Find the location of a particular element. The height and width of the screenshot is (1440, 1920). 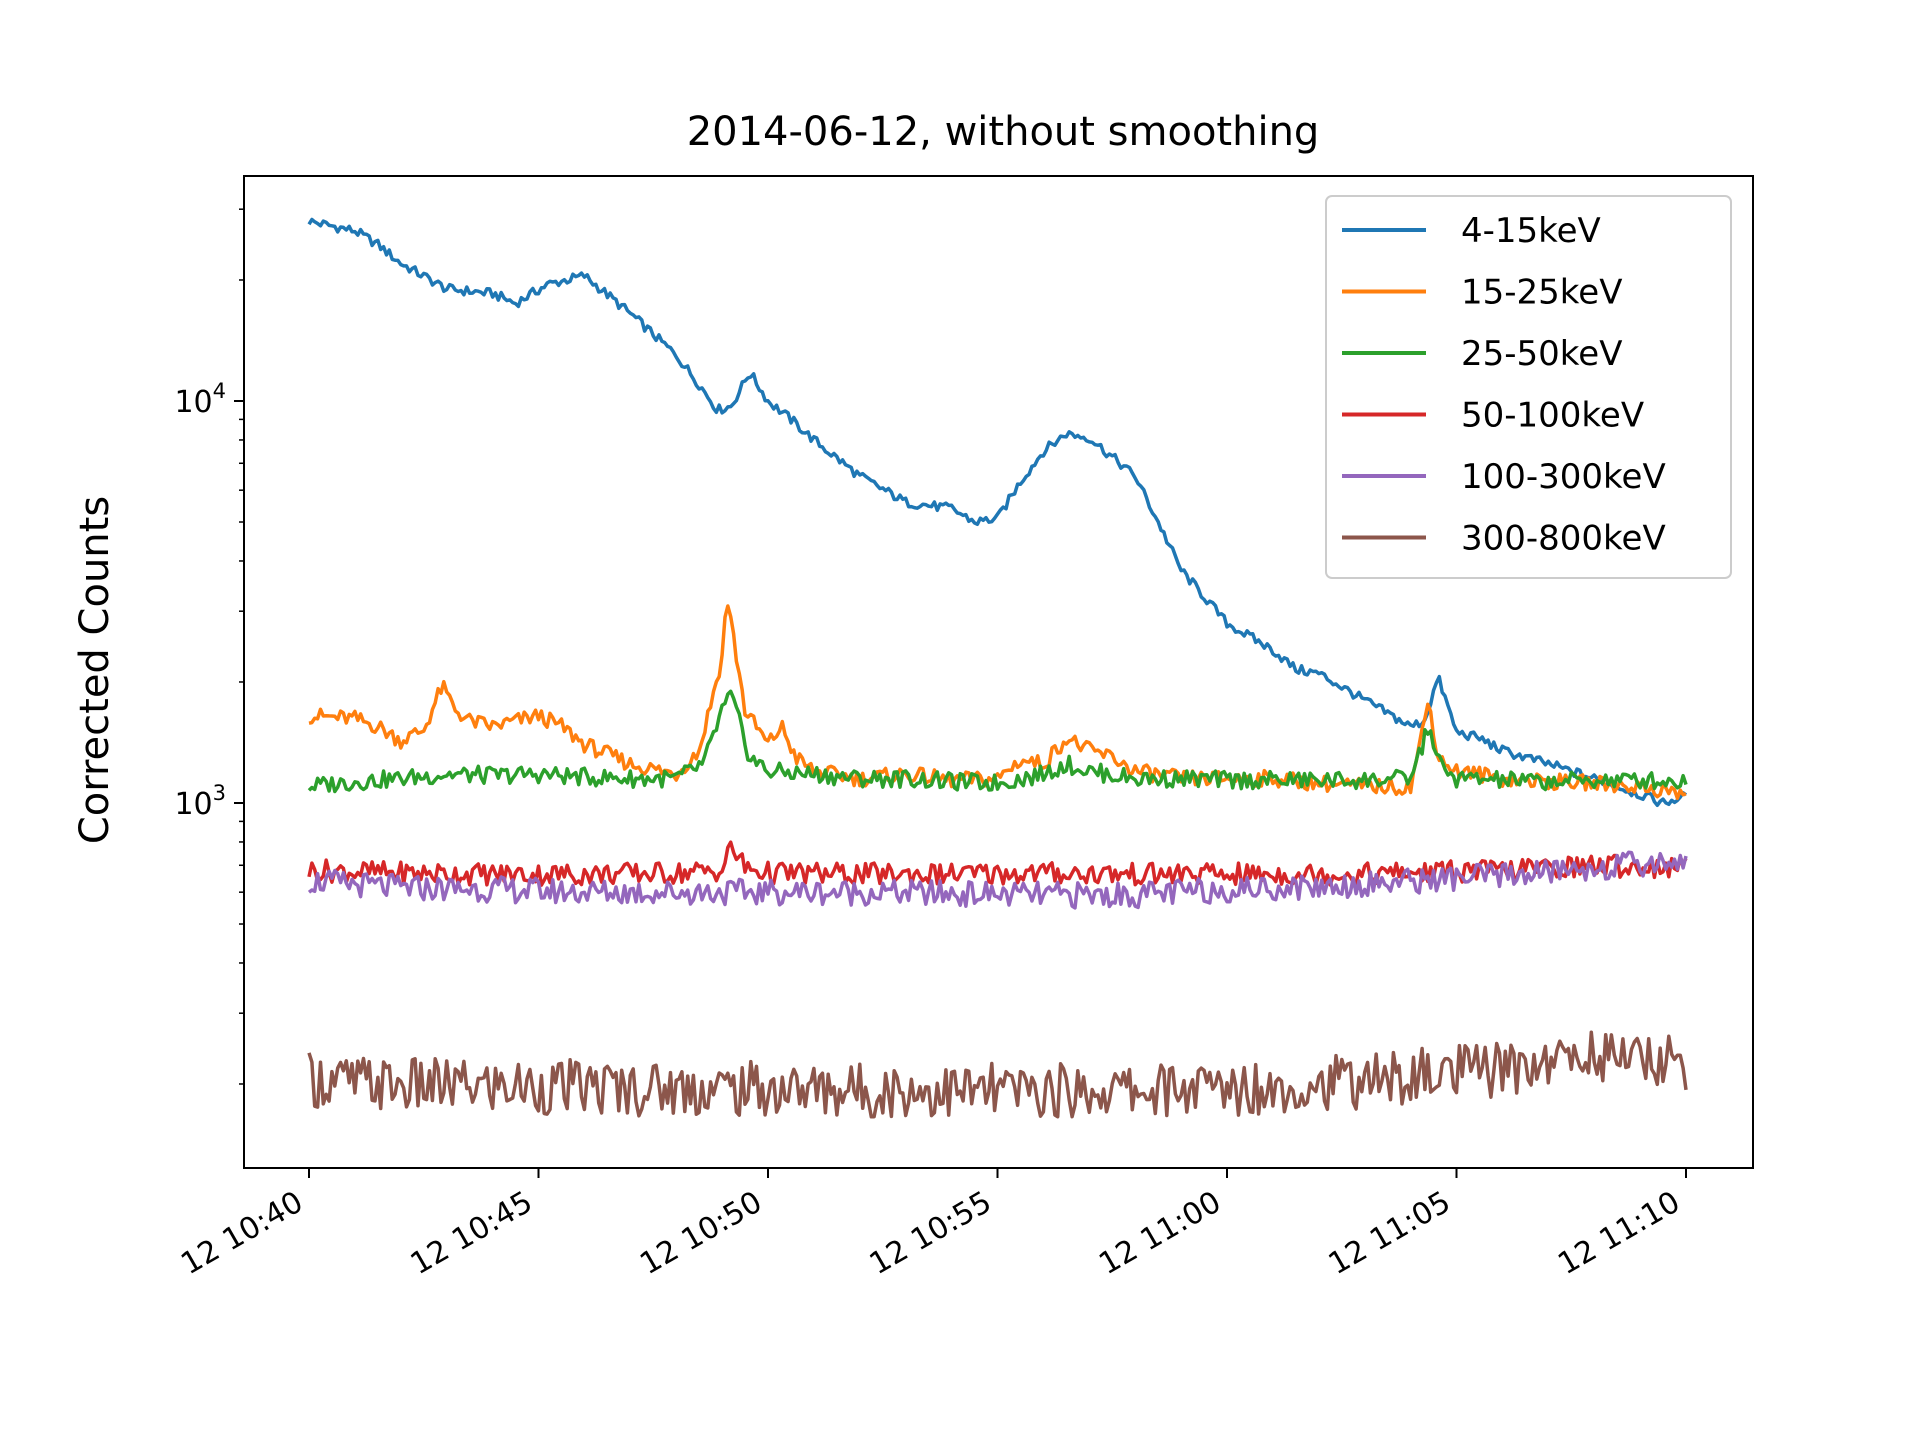

legend-label: 25-50keV is located at coordinates (1541, 354).